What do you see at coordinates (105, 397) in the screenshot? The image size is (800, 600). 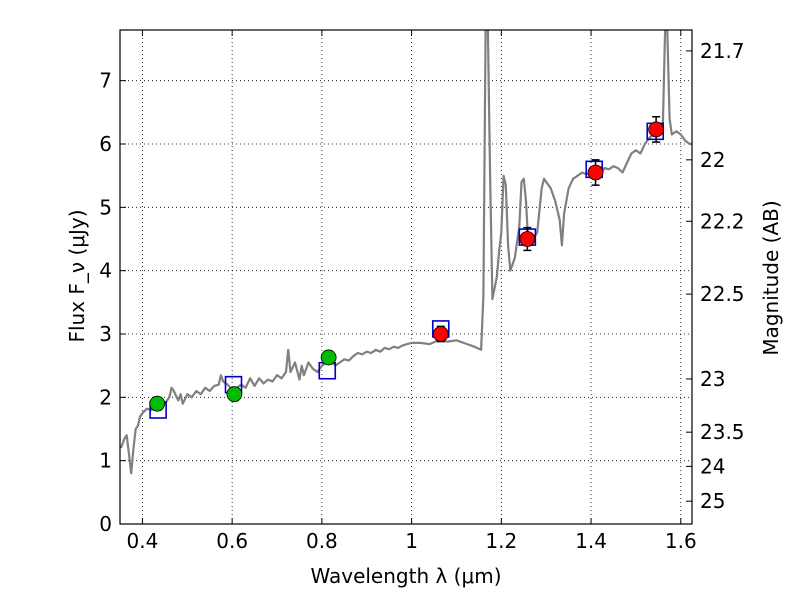 I see `y-tick-label: 2` at bounding box center [105, 397].